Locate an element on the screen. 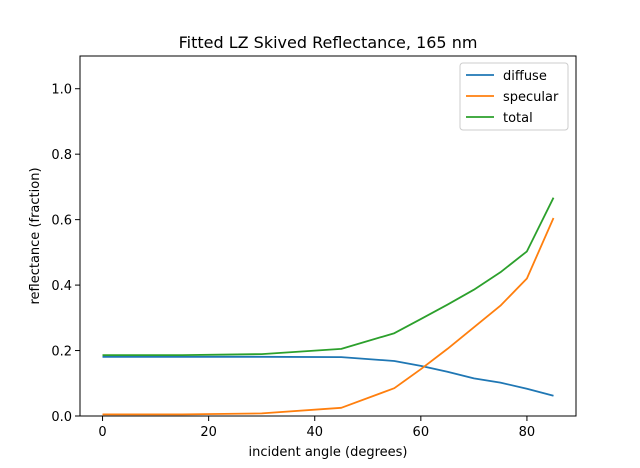 The height and width of the screenshot is (468, 640). y-tick-label: 0.0 is located at coordinates (61, 417).